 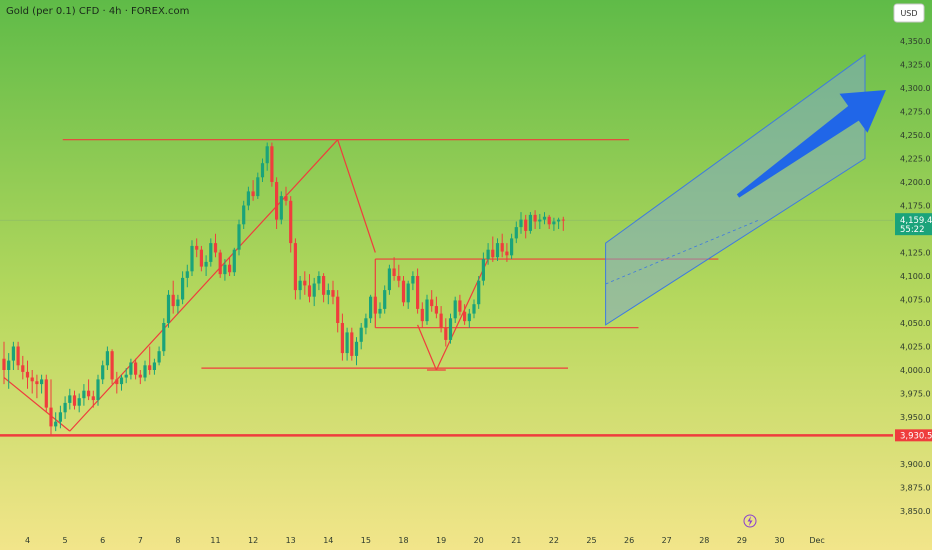 I want to click on date-tick-label: 22, so click(x=554, y=540).